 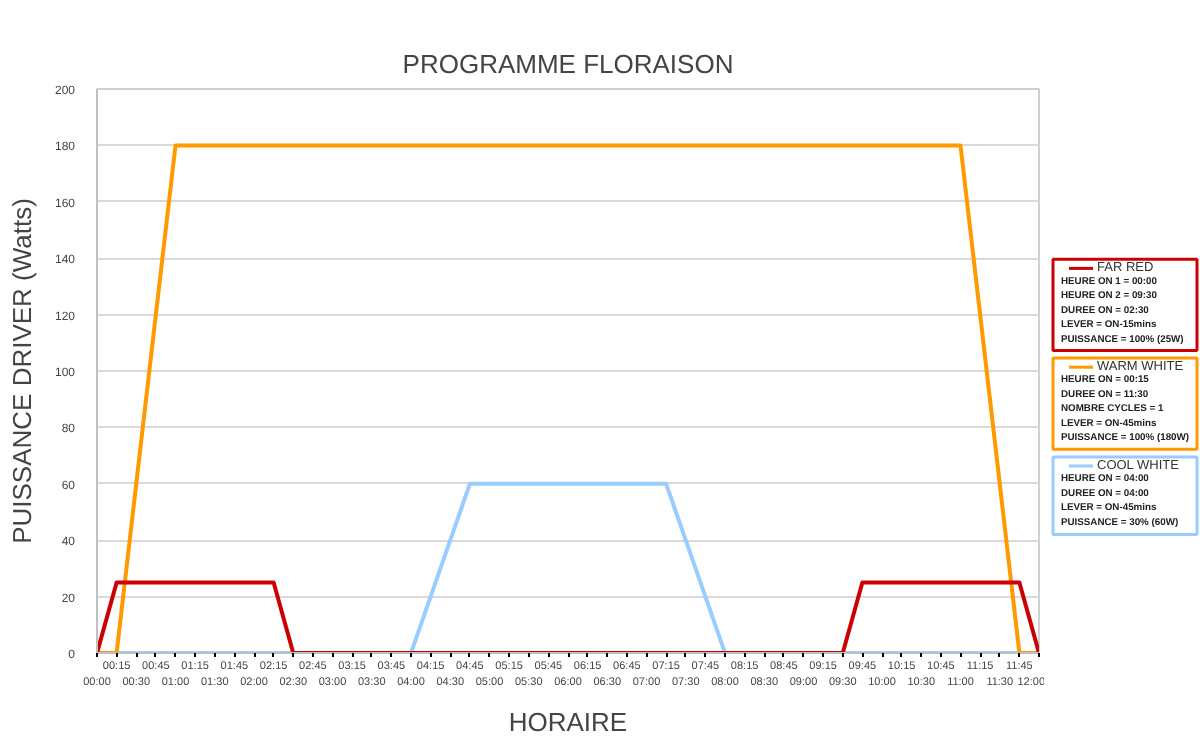 I want to click on y-axis-title: PUISSANCE DRIVER (Watts), so click(x=21, y=371).